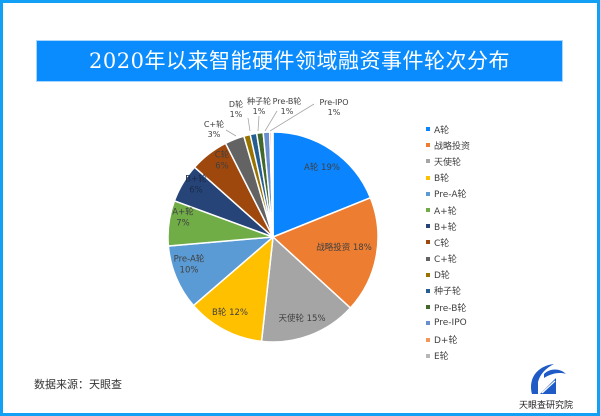 Image resolution: width=600 pixels, height=416 pixels. I want to click on legend-item: Pre-B轮, so click(448, 307).